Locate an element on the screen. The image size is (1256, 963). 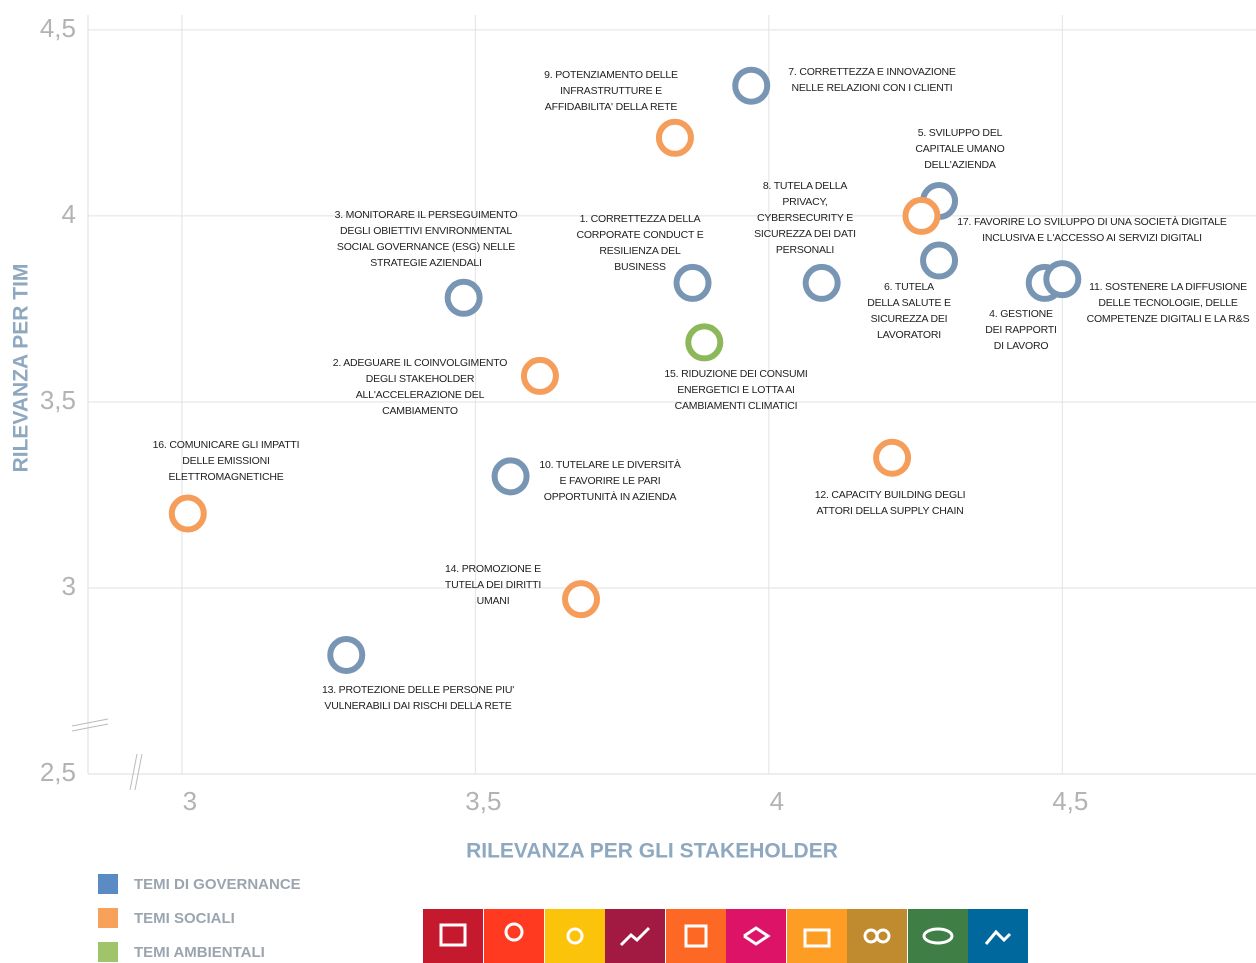
point-label: 16. COMUNICARE GLI IMPATTI is located at coordinates (226, 445).